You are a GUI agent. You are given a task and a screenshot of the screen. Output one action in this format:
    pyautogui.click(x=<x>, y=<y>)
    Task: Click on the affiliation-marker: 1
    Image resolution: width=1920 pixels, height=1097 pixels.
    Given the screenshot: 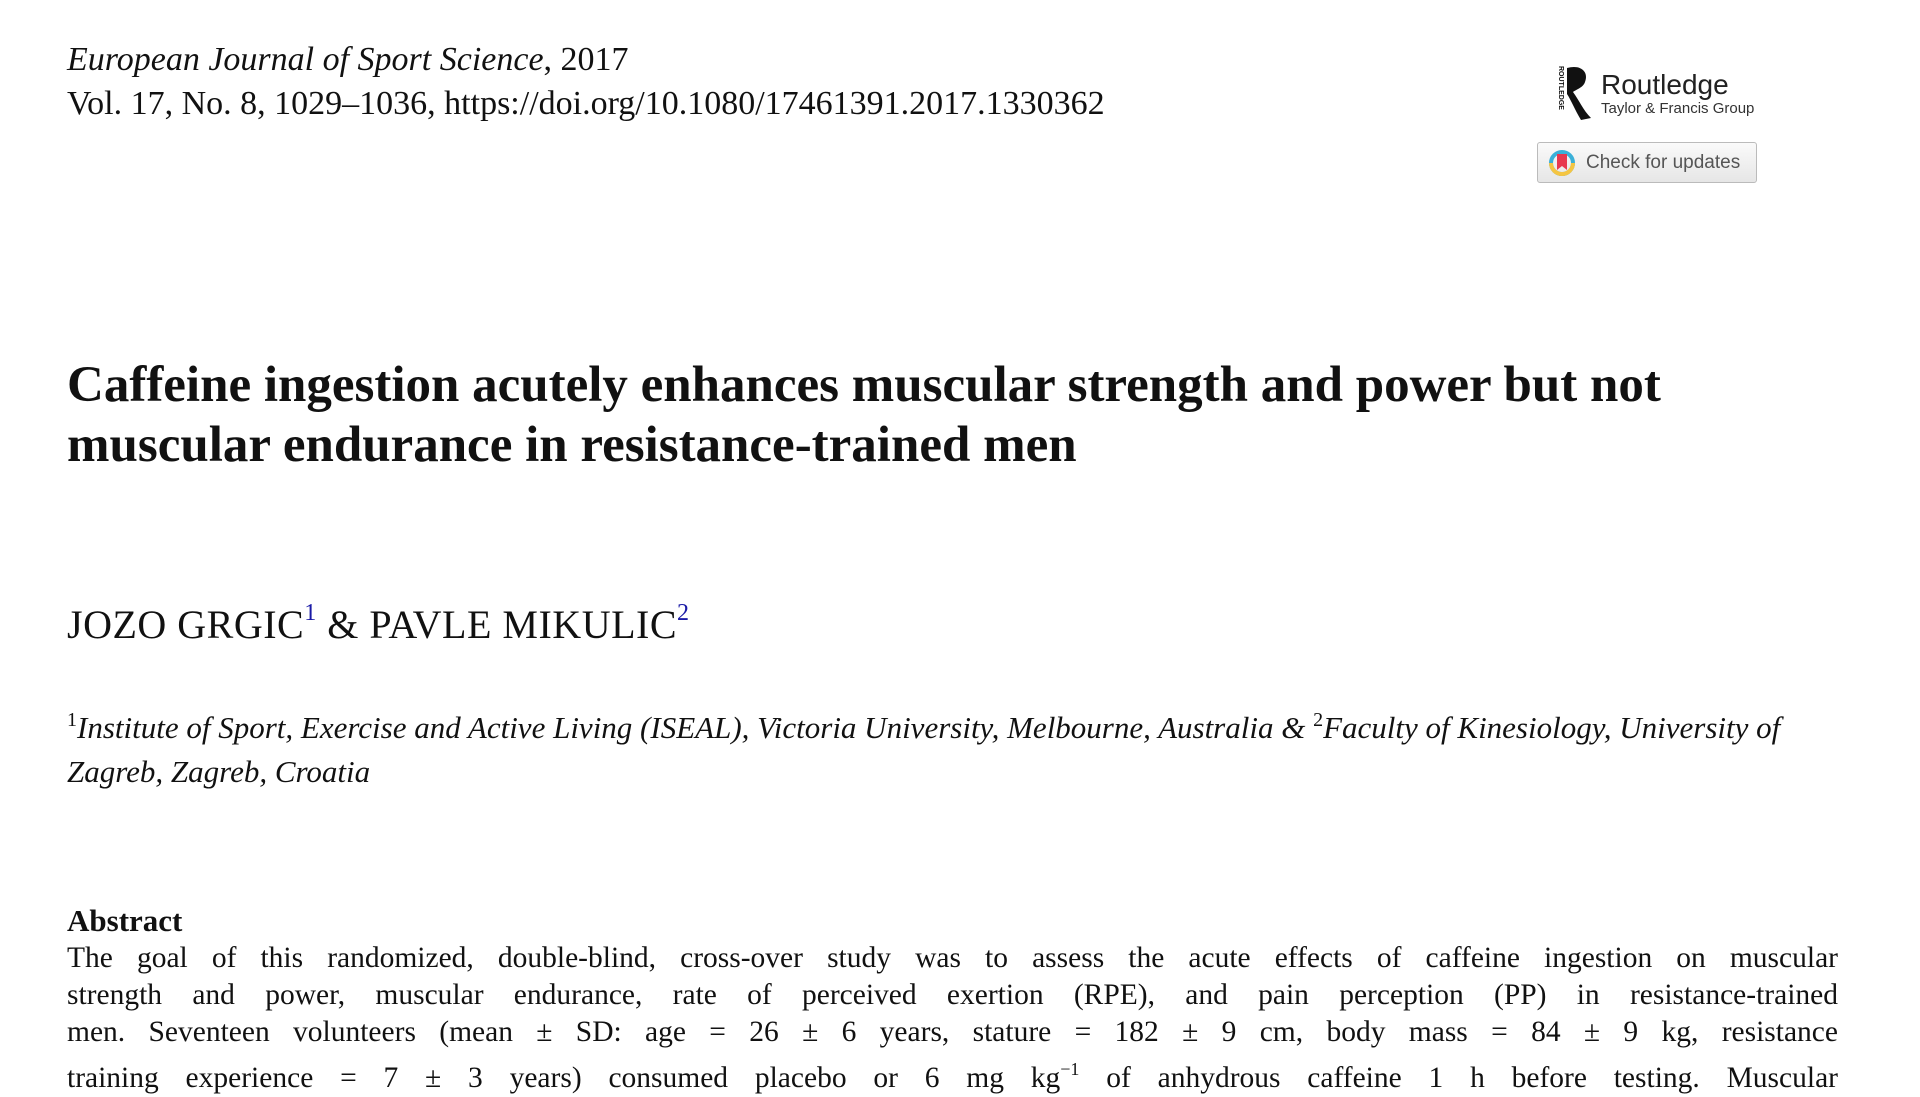 What is the action you would take?
    pyautogui.click(x=310, y=613)
    